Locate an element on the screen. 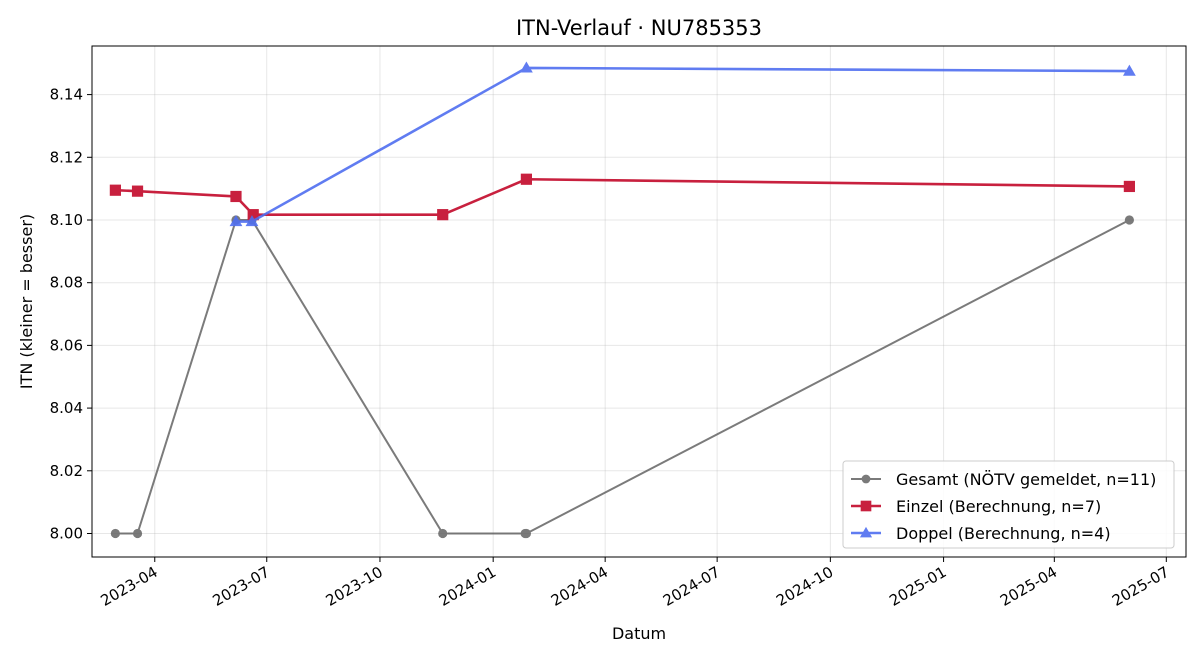  y-tick-label: 8.12 is located at coordinates (66, 157).